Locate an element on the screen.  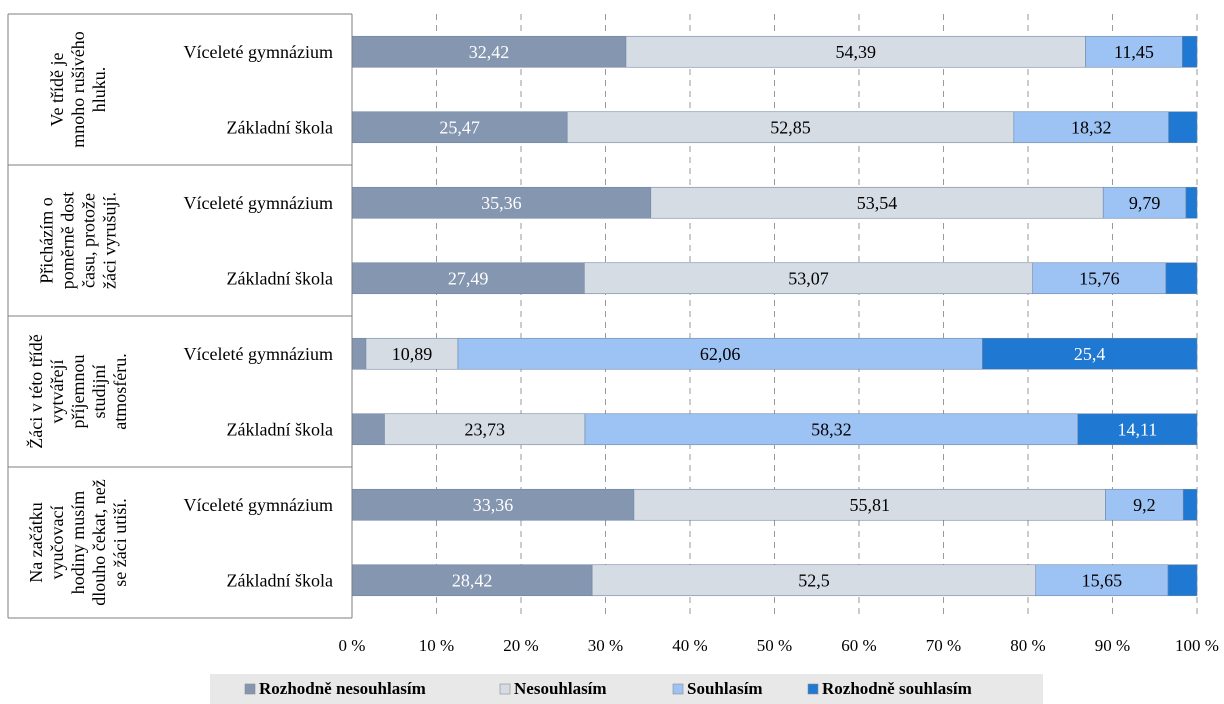
data-label: 28,42 is located at coordinates (472, 580).